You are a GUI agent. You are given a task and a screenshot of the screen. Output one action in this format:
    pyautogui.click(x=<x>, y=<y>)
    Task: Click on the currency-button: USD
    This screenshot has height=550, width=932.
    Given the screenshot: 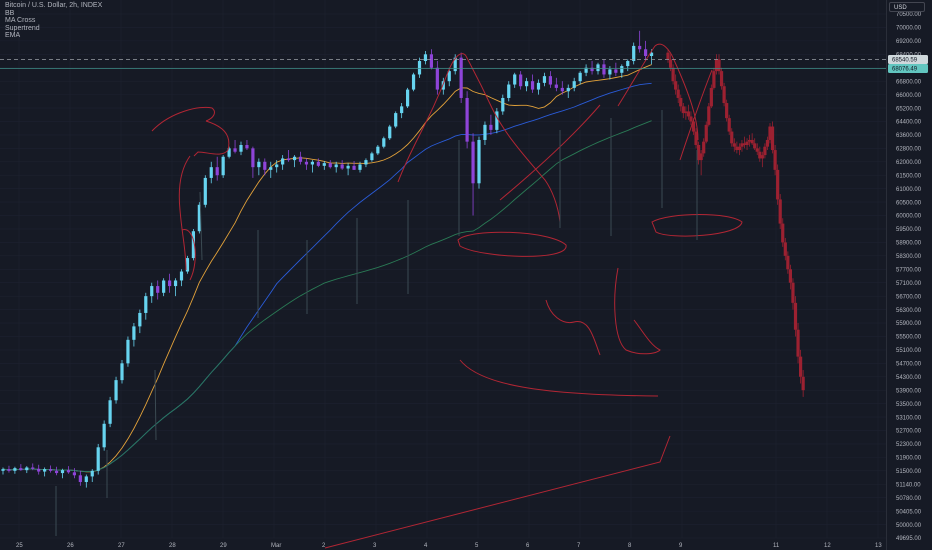 What is the action you would take?
    pyautogui.click(x=907, y=7)
    